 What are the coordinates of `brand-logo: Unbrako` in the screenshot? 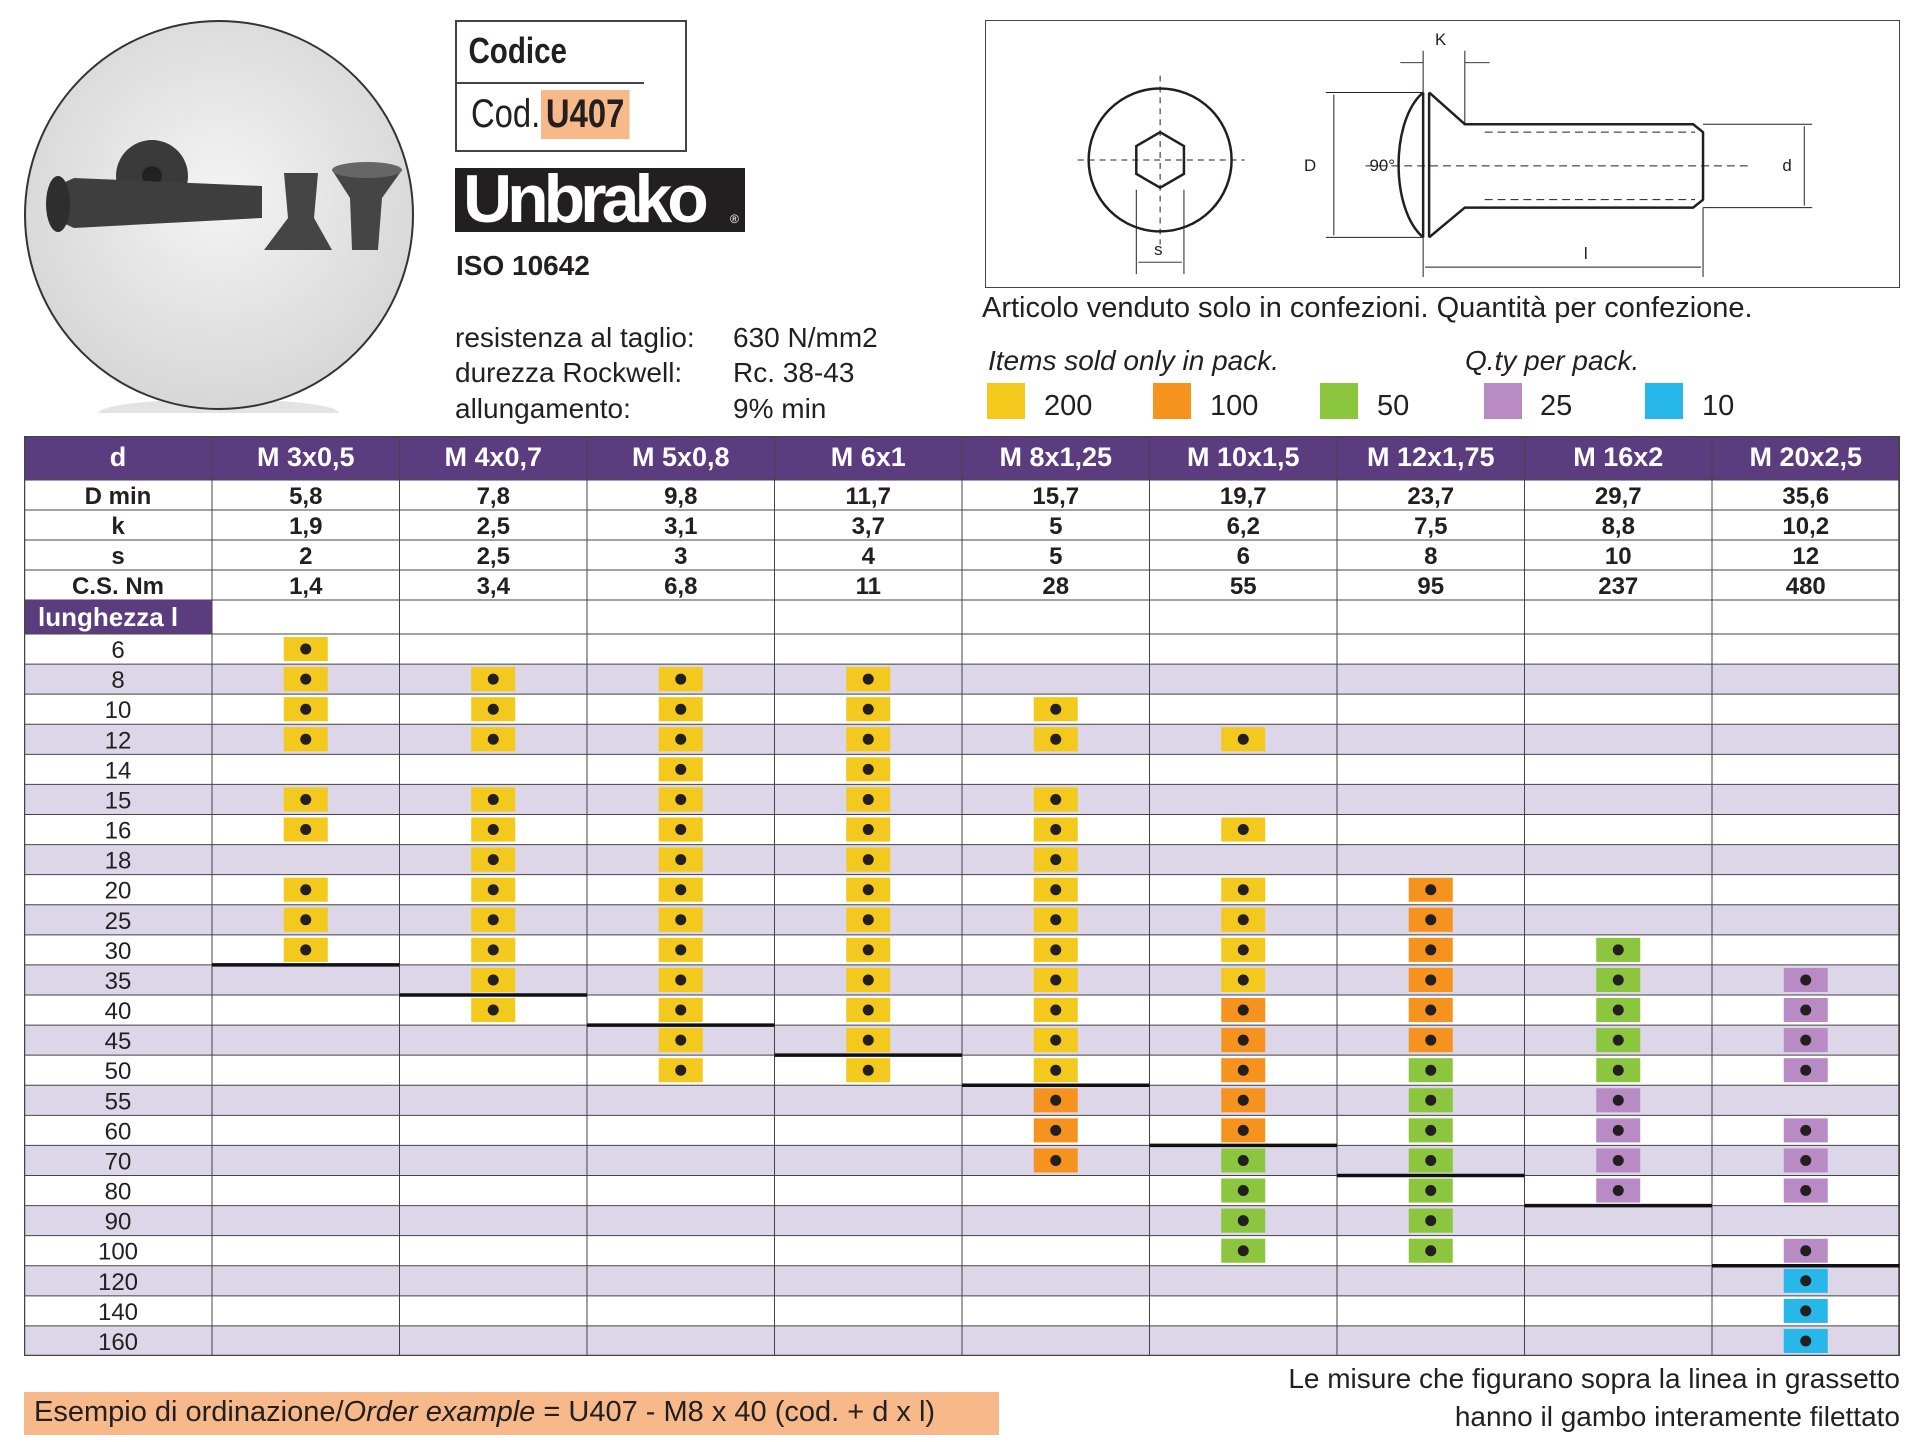 It's located at (600, 200).